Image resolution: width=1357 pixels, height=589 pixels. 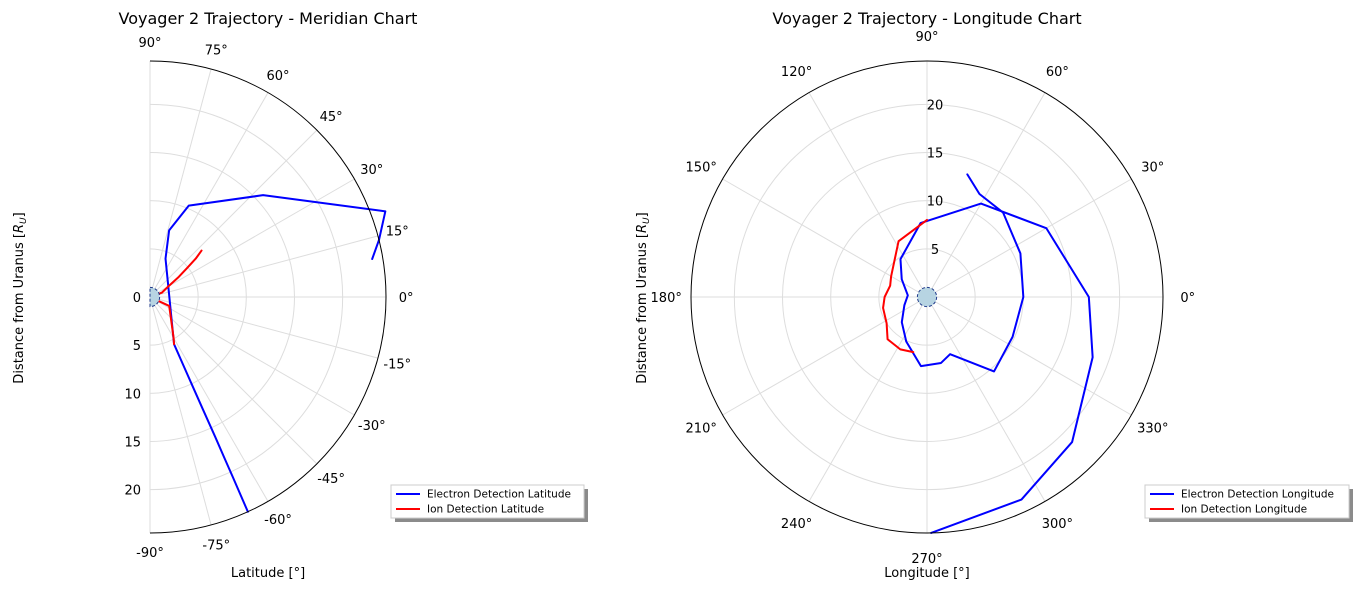 I want to click on longitude-legend-electron-label: Electron Detection Longitude, so click(x=1257, y=495).